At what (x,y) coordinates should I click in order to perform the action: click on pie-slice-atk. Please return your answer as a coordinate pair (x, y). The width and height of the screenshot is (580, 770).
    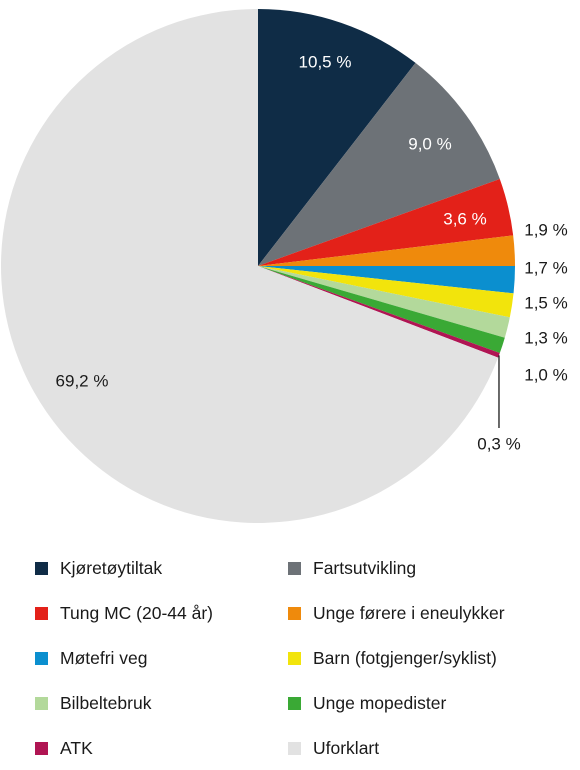
    Looking at the image, I should click on (379, 312).